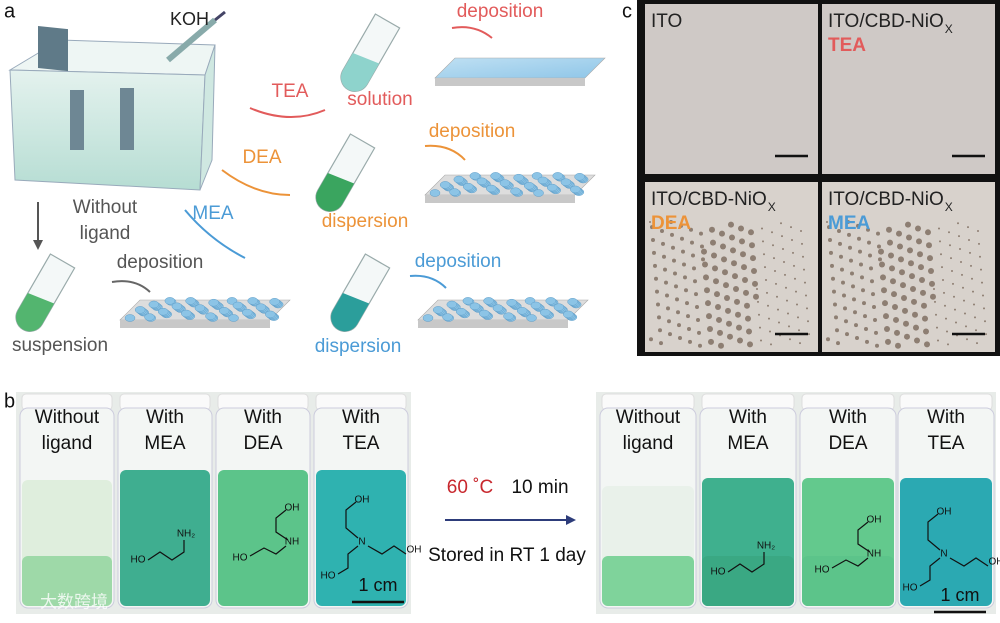  What do you see at coordinates (195, 324) in the screenshot?
I see `substrate-edge` at bounding box center [195, 324].